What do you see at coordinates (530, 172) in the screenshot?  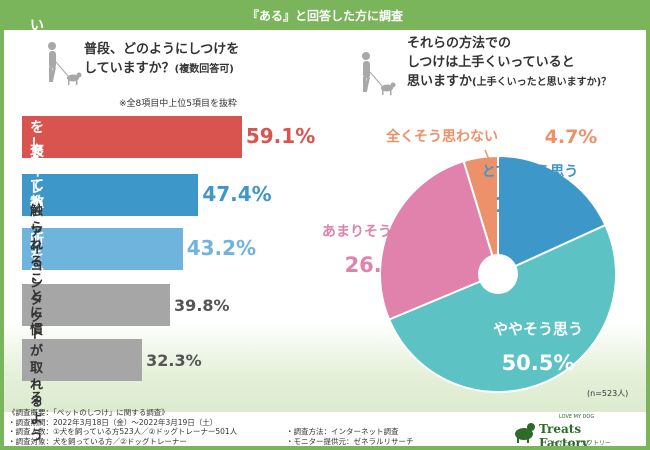 I see `pie-label-very: とてもそう思う` at bounding box center [530, 172].